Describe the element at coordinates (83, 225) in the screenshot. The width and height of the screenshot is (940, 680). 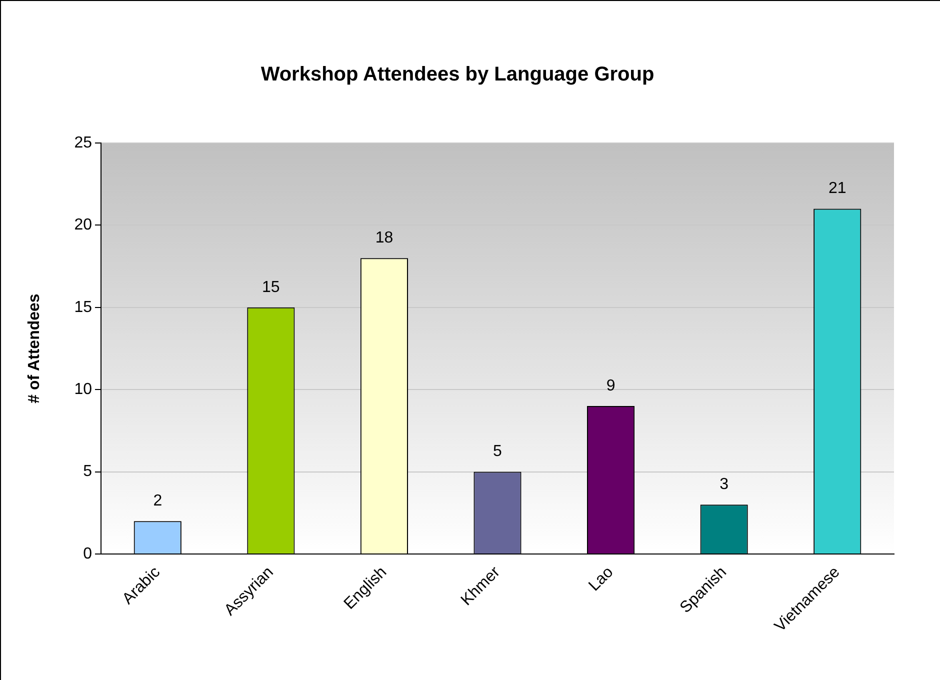
I see `y-tick-label: 20` at that location.